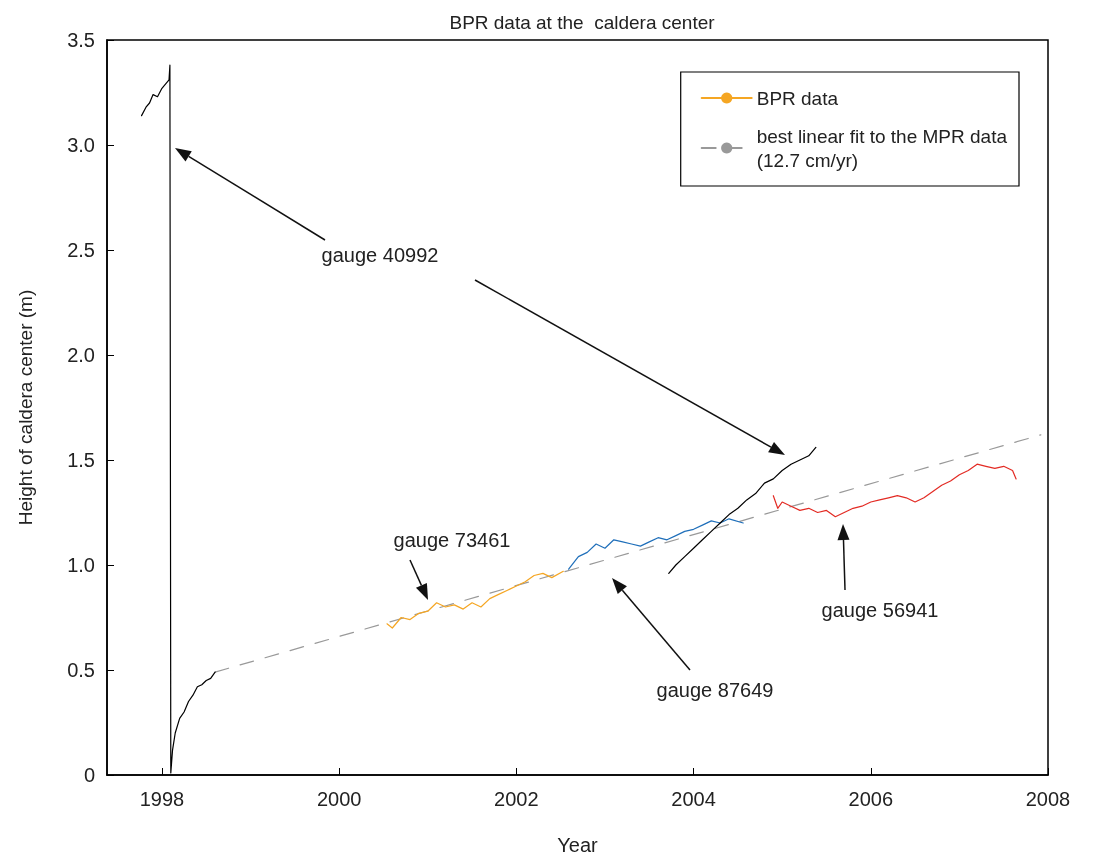 The height and width of the screenshot is (860, 1094). What do you see at coordinates (693, 799) in the screenshot?
I see `x-tick-label: 2004` at bounding box center [693, 799].